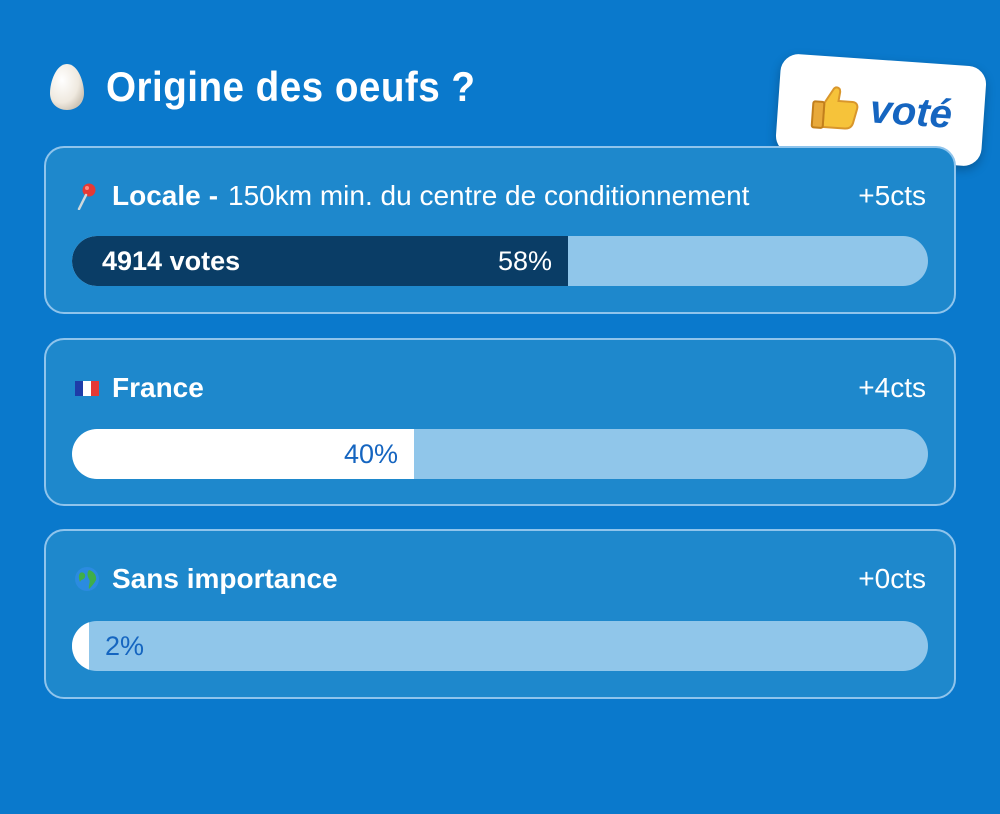 This screenshot has width=1000, height=814. Describe the element at coordinates (524, 261) in the screenshot. I see `percent-label: 58%` at that location.